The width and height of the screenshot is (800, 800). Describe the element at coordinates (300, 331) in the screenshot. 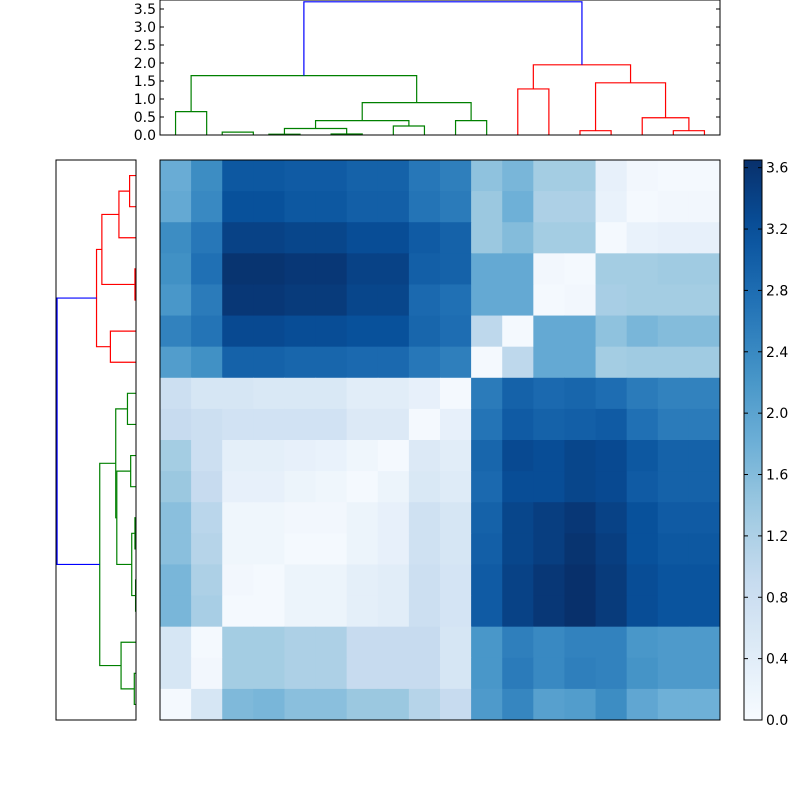

I see `heatmap-cell-r5-c4` at that location.